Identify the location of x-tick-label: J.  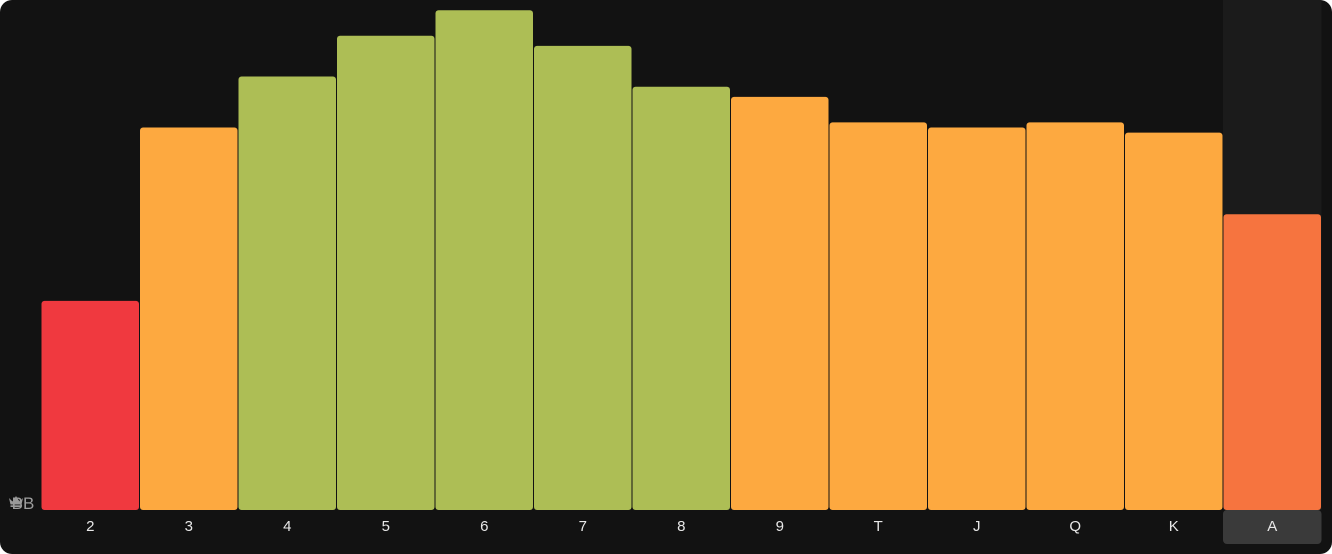
(977, 526).